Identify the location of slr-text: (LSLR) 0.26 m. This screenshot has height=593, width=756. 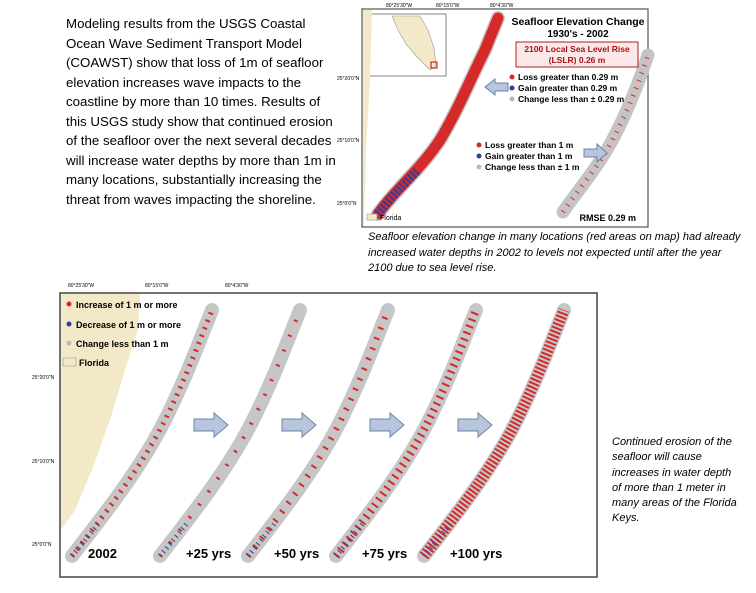
(577, 60).